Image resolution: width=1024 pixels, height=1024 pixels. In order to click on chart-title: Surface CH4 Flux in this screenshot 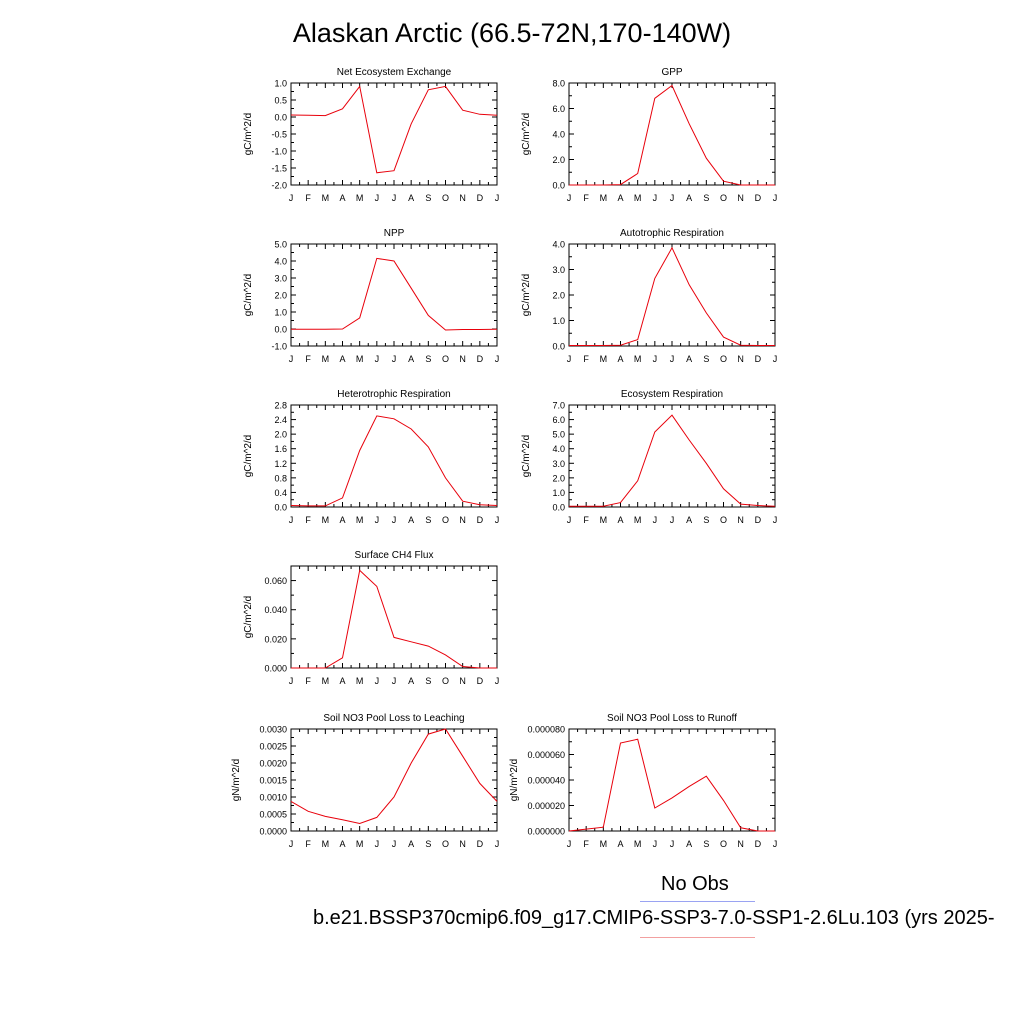, I will do `click(394, 555)`.